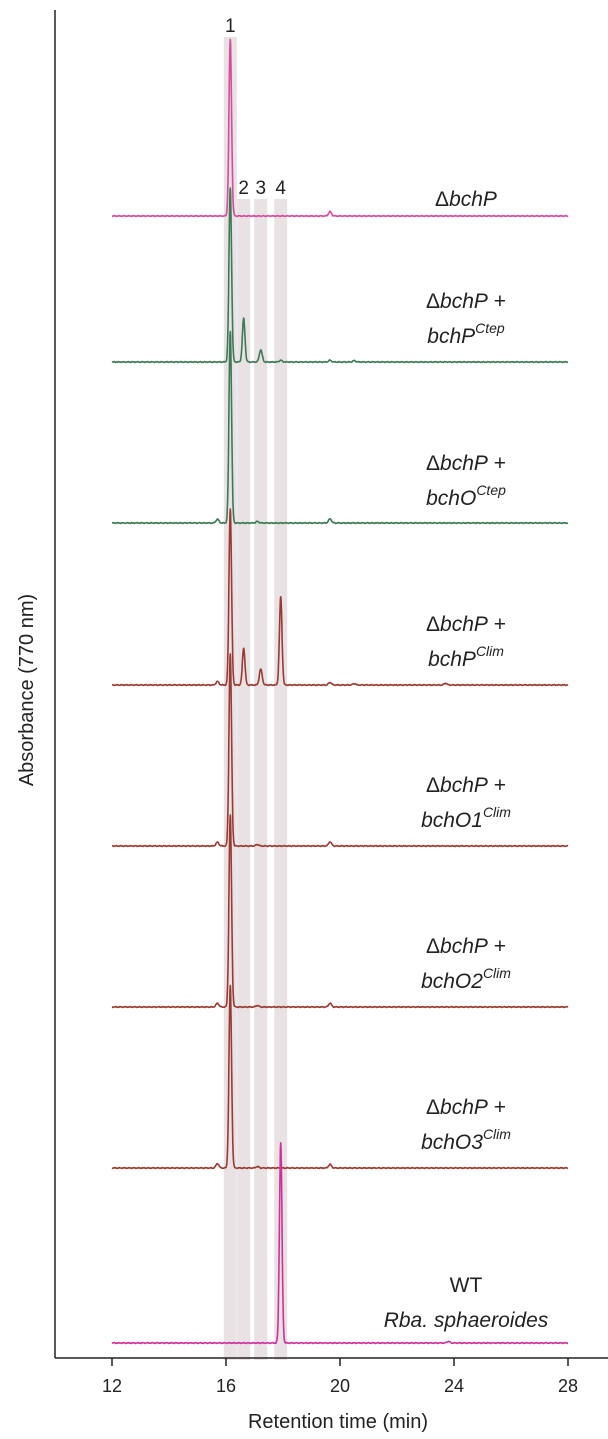  Describe the element at coordinates (466, 301) in the screenshot. I see `trace-label-2-line1: ΔbchP +` at that location.